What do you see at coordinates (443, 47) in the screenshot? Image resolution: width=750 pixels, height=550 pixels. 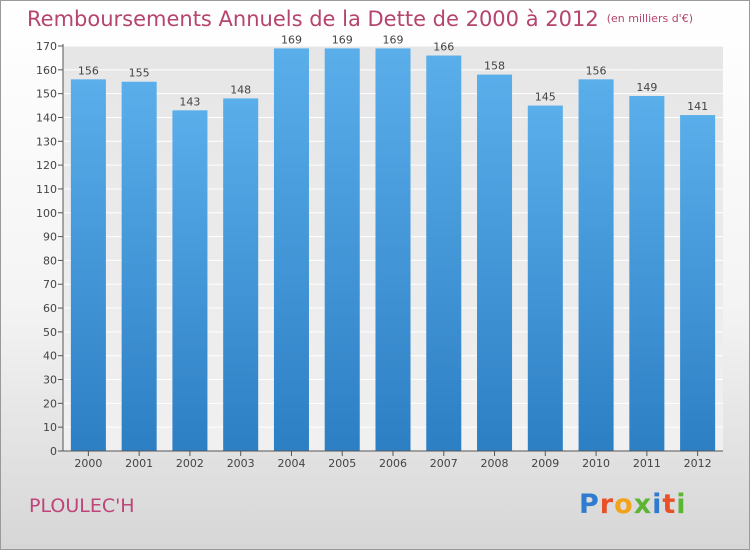 I see `bar-value-label: 166` at bounding box center [443, 47].